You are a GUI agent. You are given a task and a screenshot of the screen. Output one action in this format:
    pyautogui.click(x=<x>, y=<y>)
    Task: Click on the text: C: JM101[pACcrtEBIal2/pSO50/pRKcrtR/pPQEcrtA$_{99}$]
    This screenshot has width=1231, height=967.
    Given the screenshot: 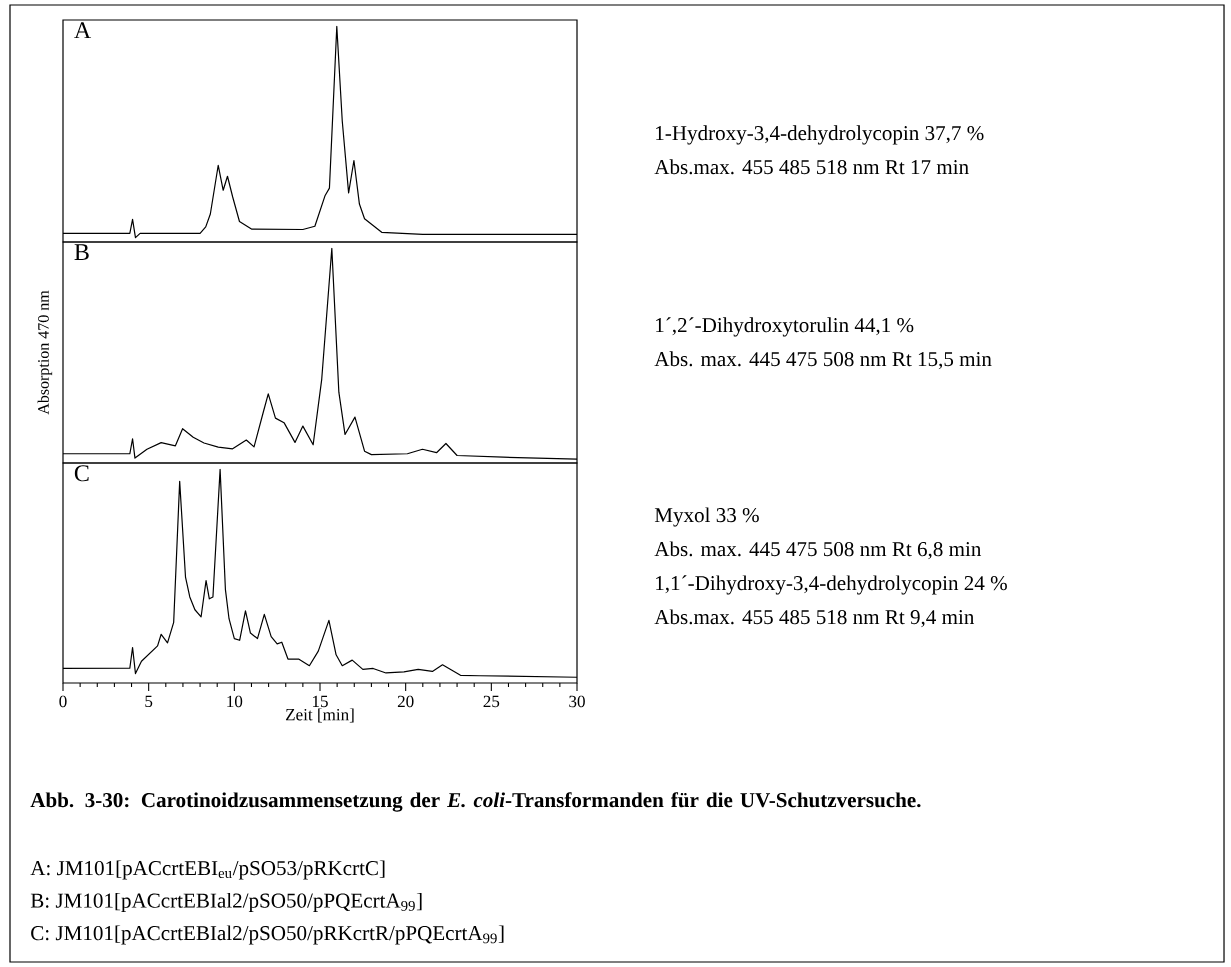 What is the action you would take?
    pyautogui.click(x=267, y=935)
    